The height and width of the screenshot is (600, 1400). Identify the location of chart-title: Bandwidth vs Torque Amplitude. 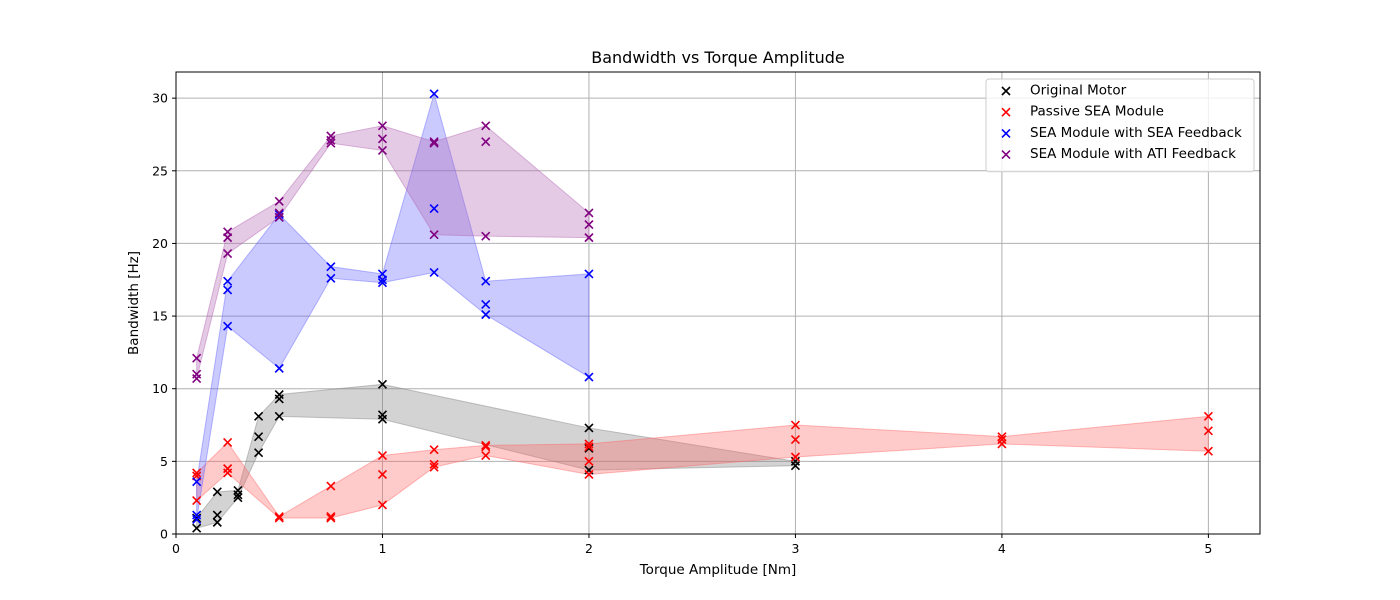
(718, 57).